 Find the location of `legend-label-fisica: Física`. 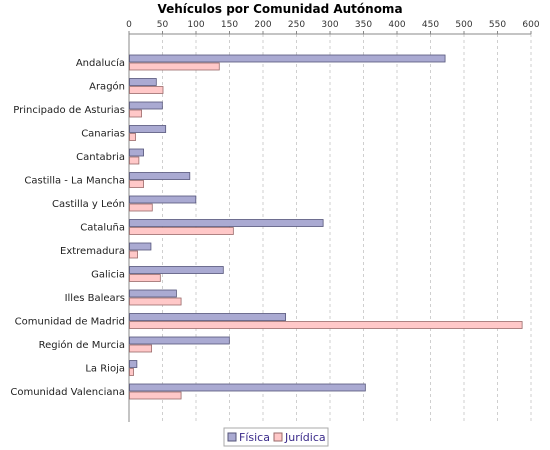

legend-label-fisica: Física is located at coordinates (254, 437).